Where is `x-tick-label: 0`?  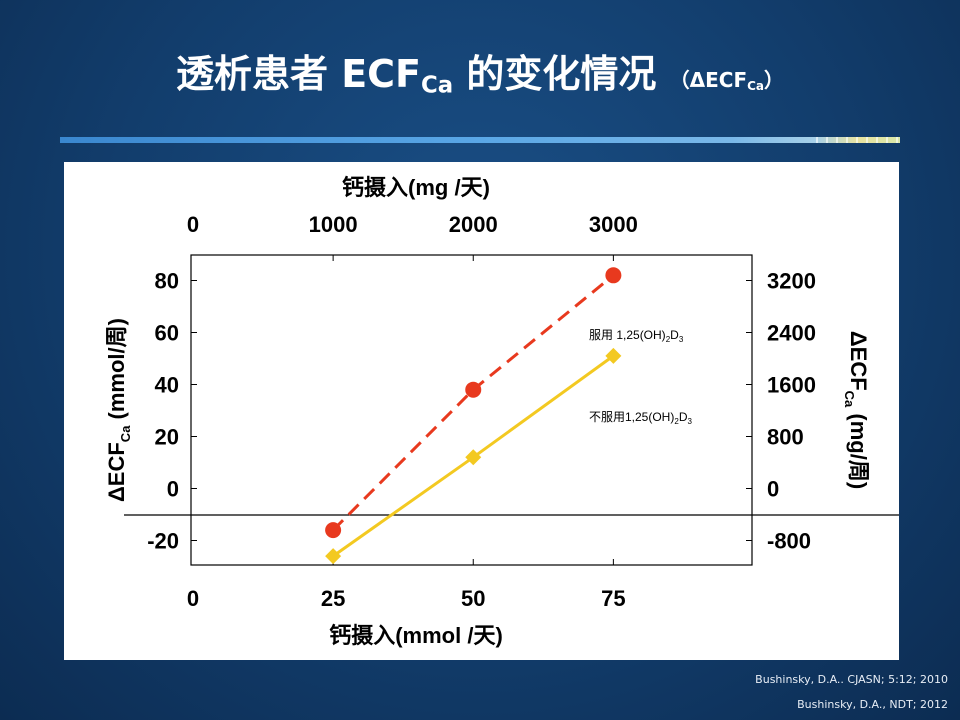 x-tick-label: 0 is located at coordinates (193, 598).